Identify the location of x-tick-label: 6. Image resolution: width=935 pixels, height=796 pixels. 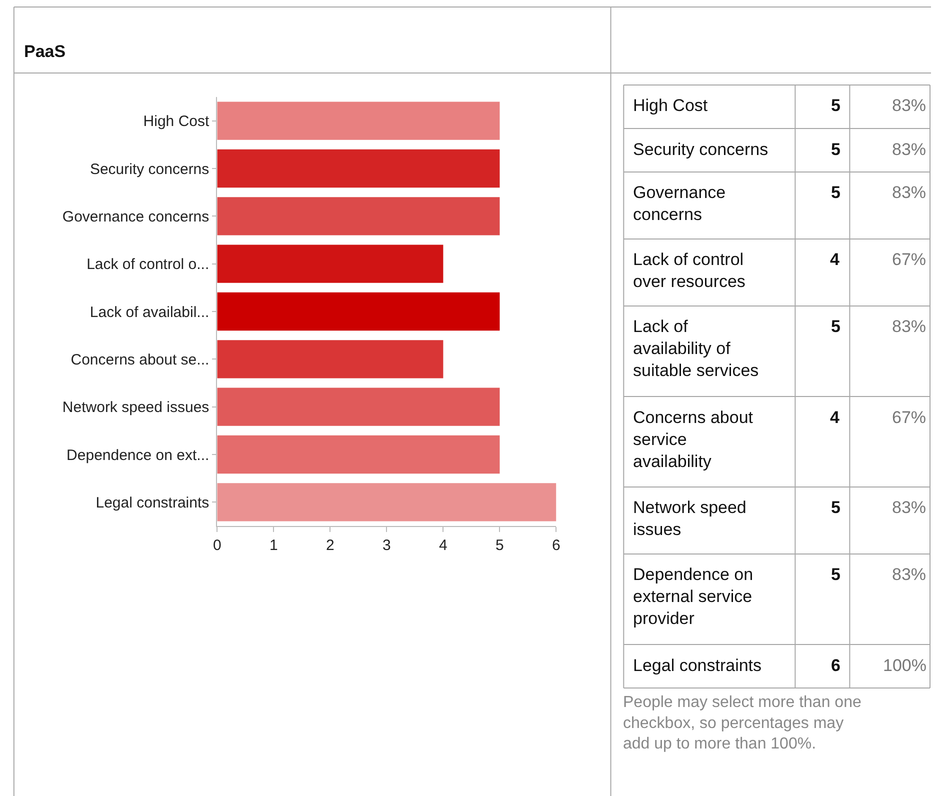
(556, 545).